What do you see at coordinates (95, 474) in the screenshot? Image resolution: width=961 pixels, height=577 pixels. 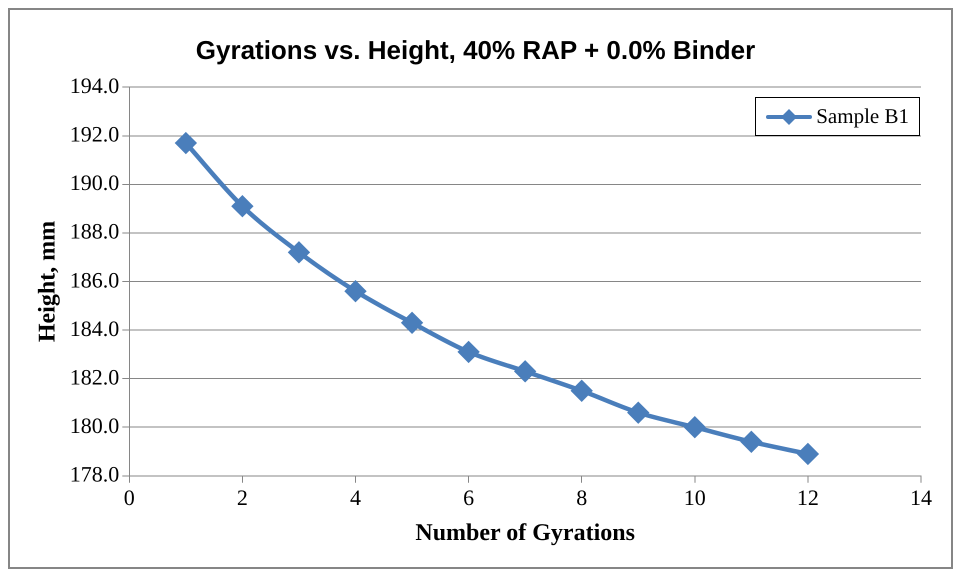 I see `y-tick-label: 178.0` at bounding box center [95, 474].